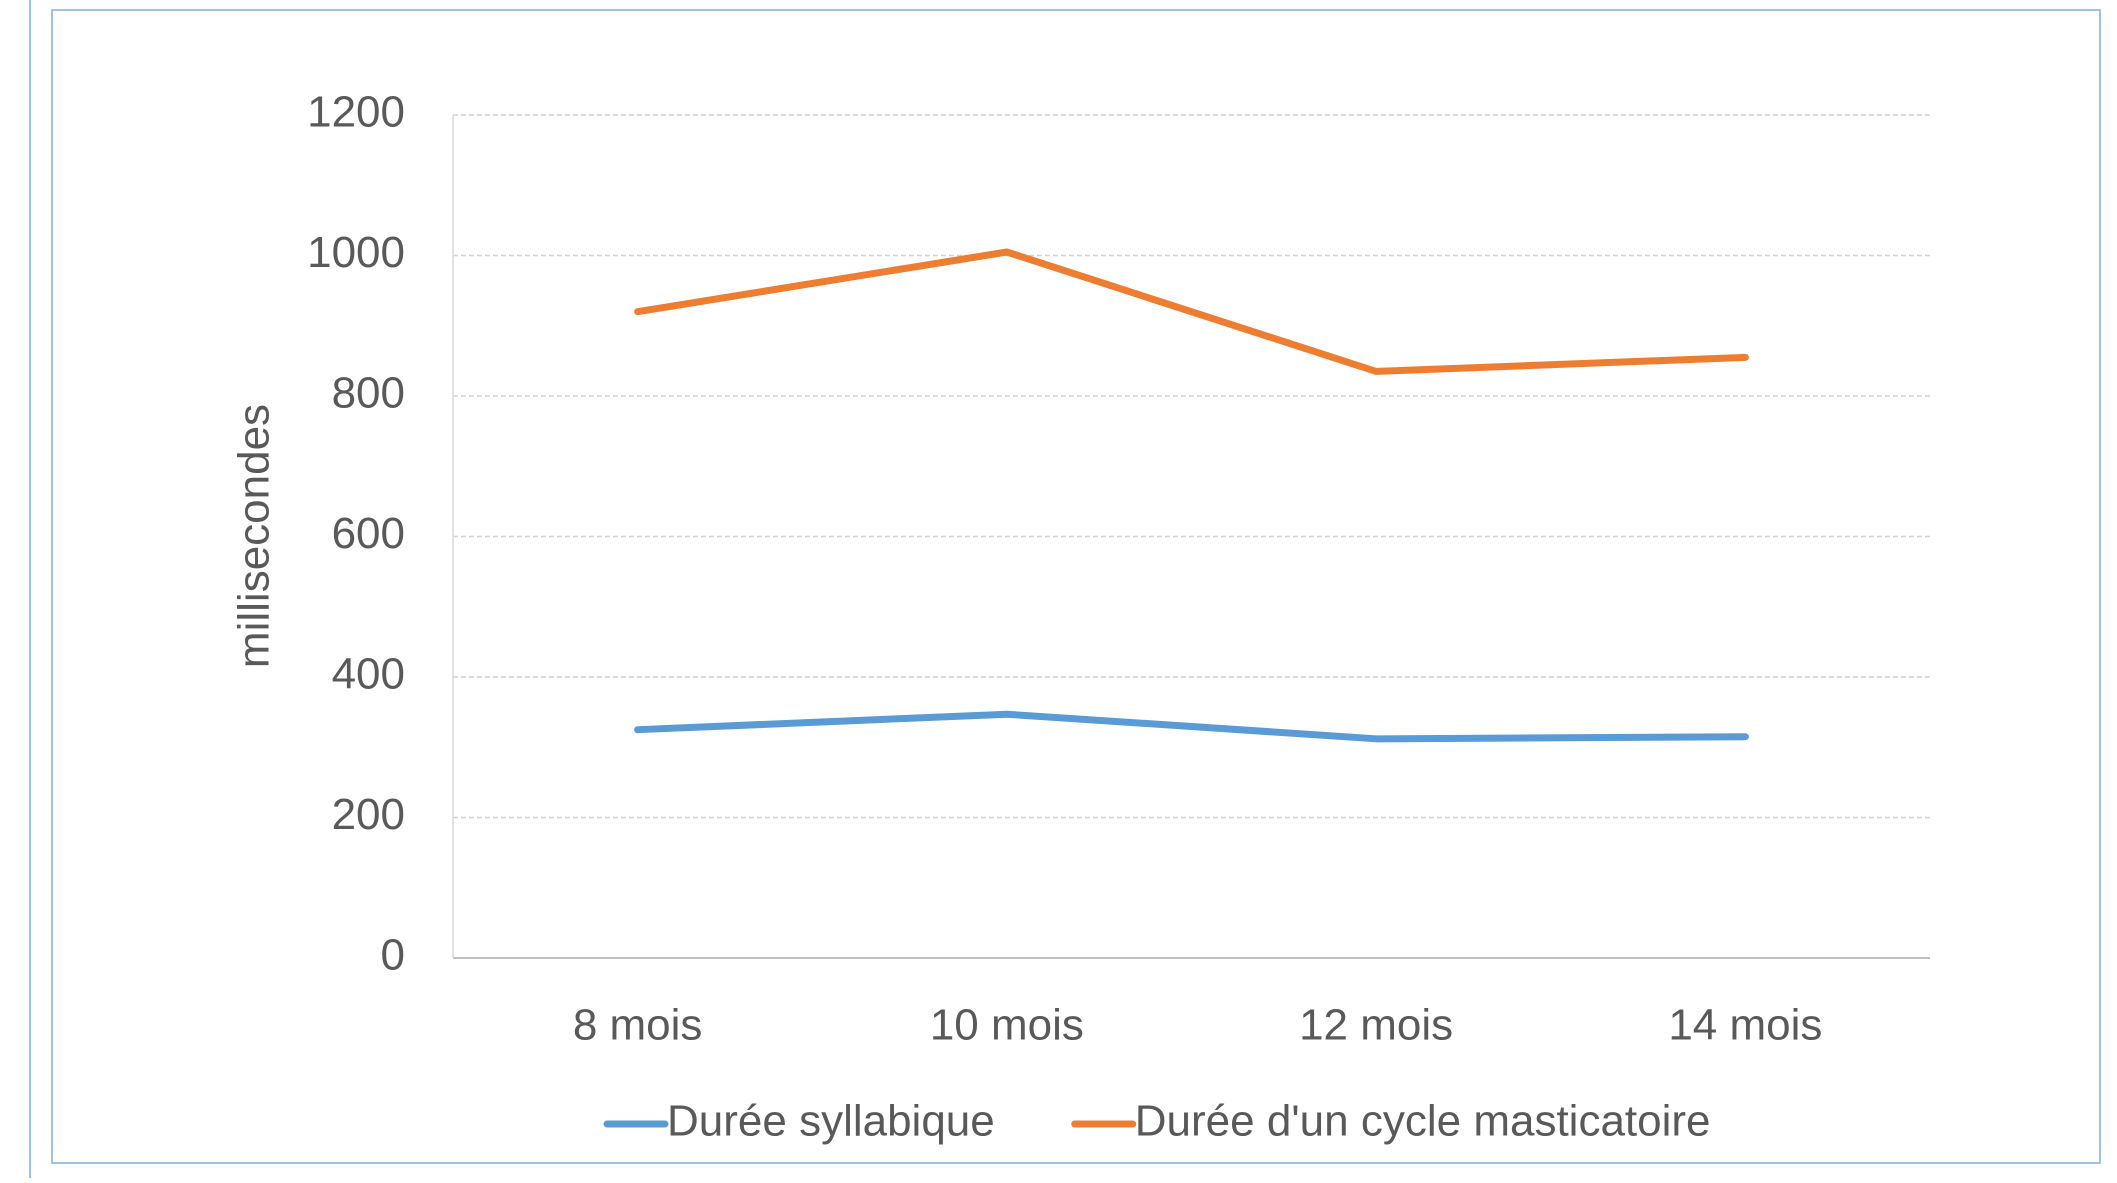 The image size is (2117, 1183). What do you see at coordinates (393, 955) in the screenshot?
I see `y-tick-label: 0` at bounding box center [393, 955].